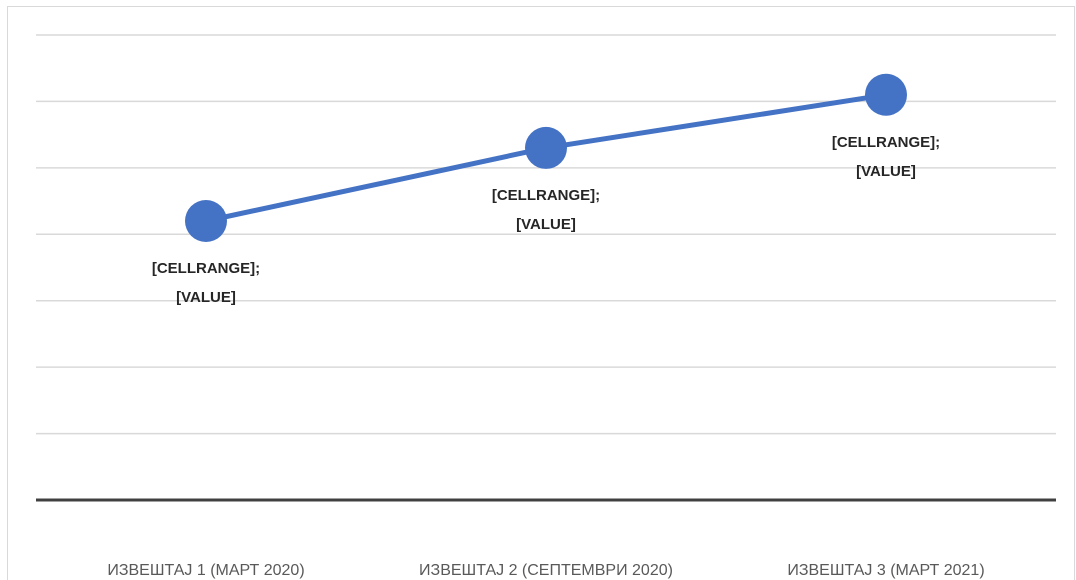 The image size is (1076, 580). Describe the element at coordinates (885, 570) in the screenshot. I see `x-tick-label: ИЗВЕШТАЈ 3 (МАРТ 2021)` at that location.